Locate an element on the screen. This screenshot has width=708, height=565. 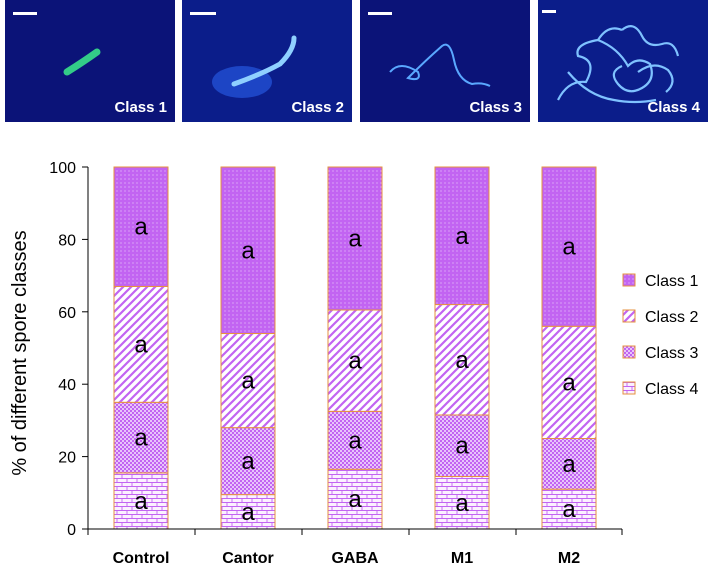
legend-label: Class 3 is located at coordinates (671, 353).